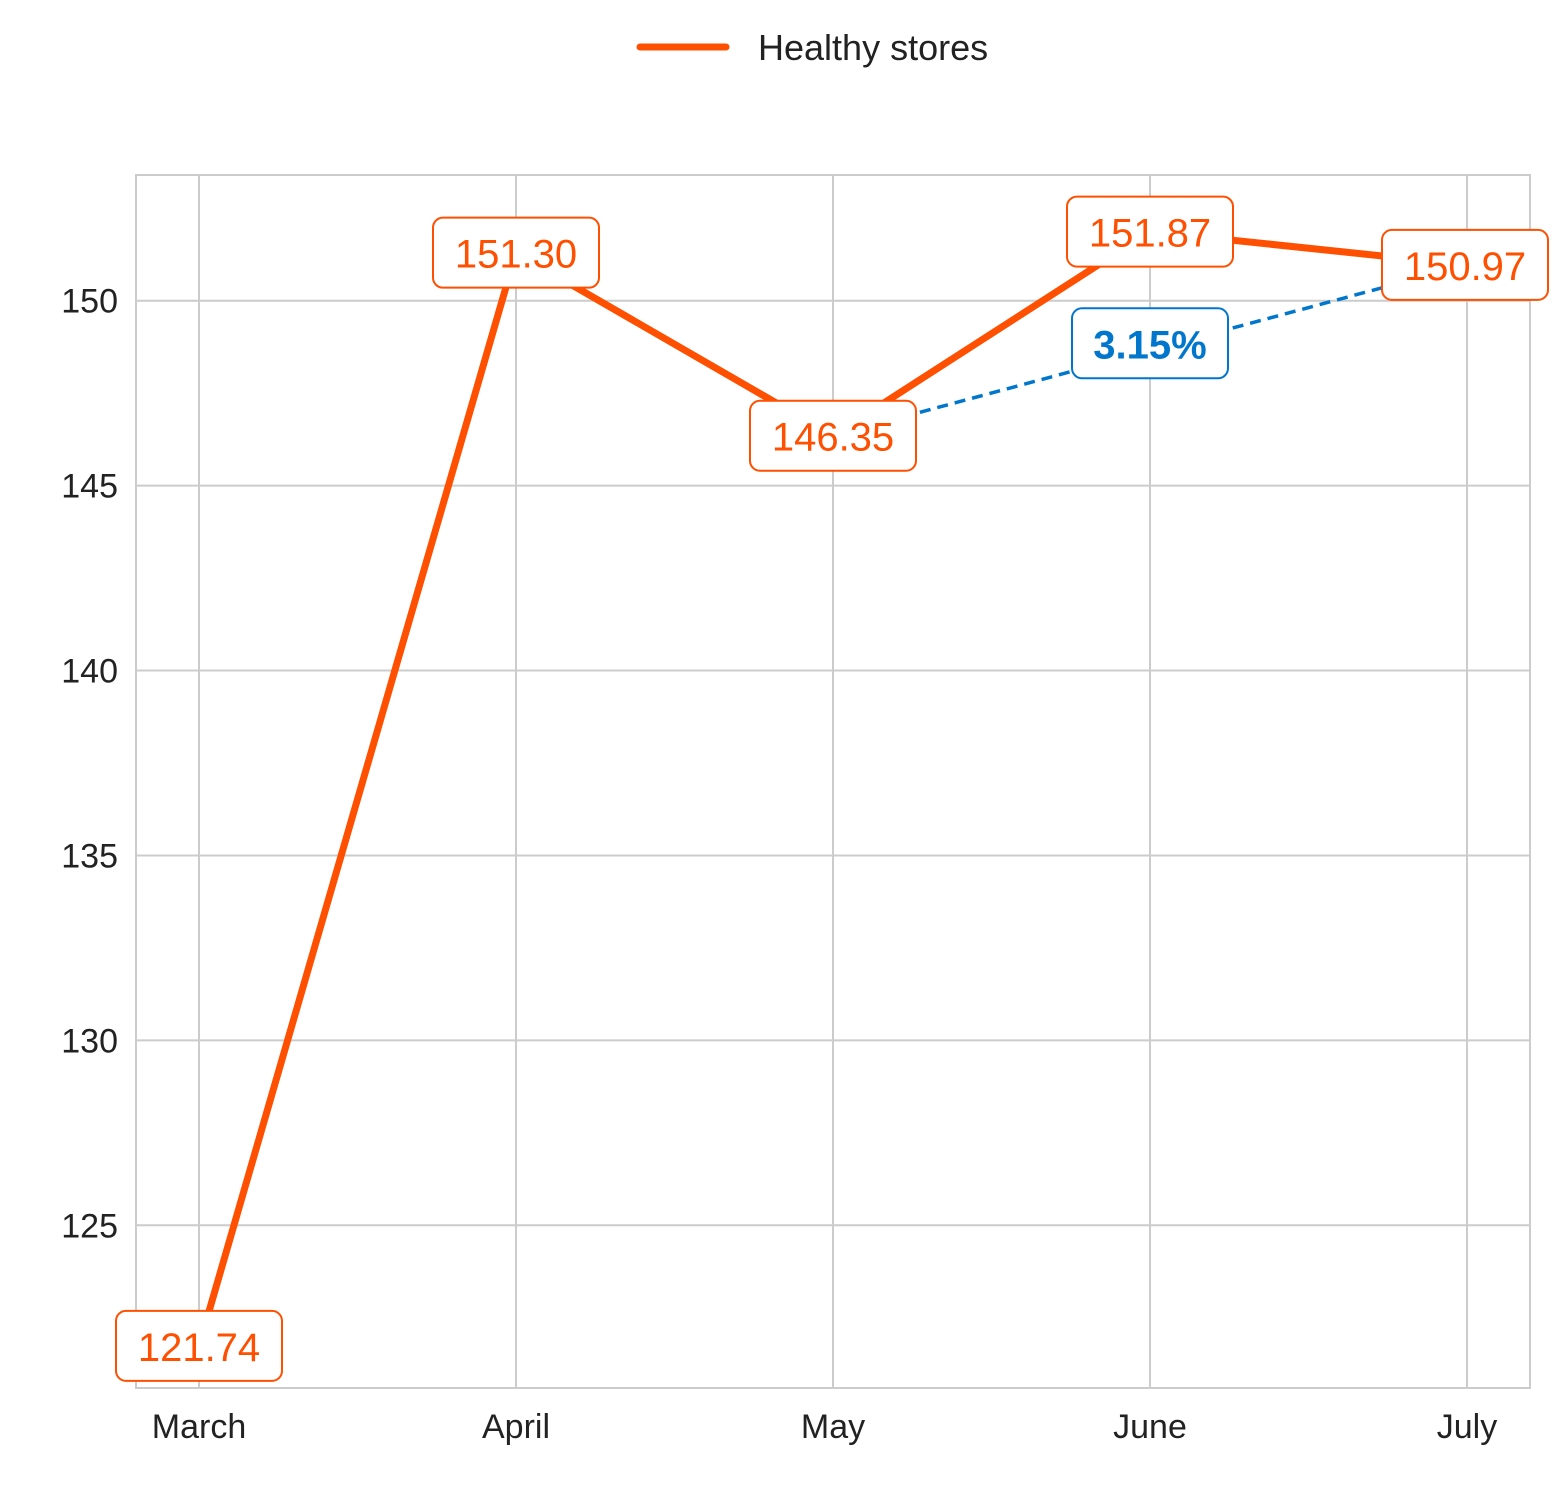 The width and height of the screenshot is (1552, 1492). I want to click on x-tick-label: May, so click(833, 1427).